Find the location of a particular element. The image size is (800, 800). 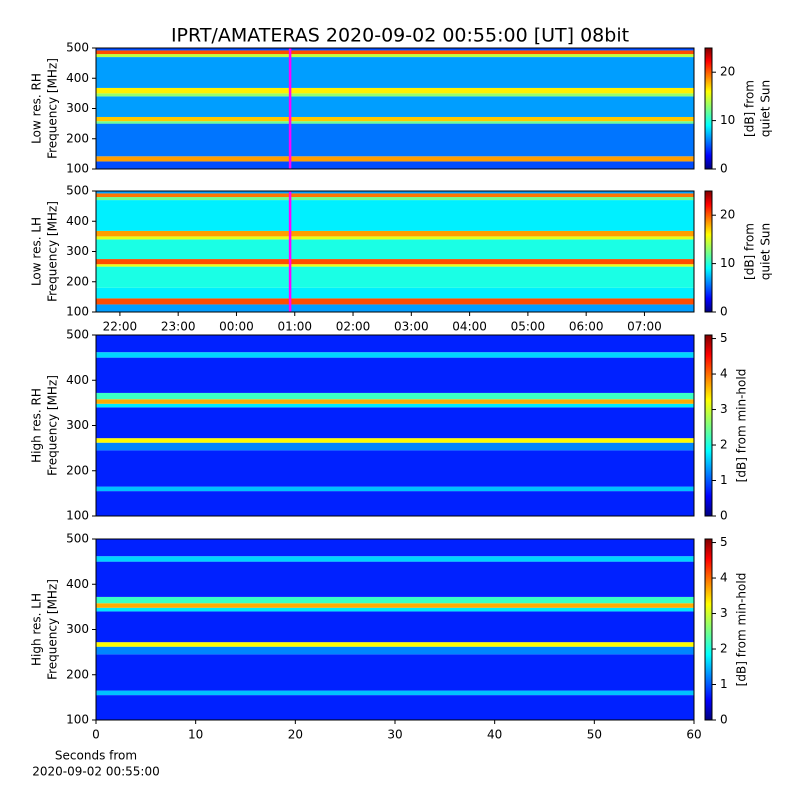

x-tick-label: 40 is located at coordinates (494, 735).